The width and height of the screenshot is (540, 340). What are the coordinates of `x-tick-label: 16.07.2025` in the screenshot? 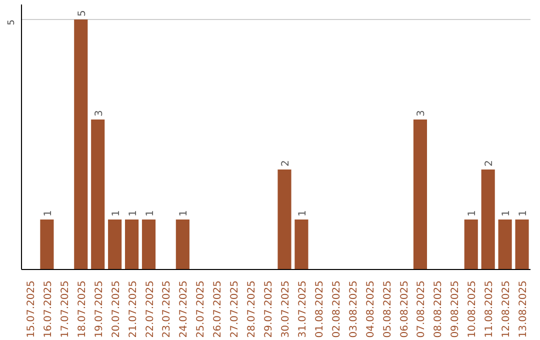 It's located at (48, 309).